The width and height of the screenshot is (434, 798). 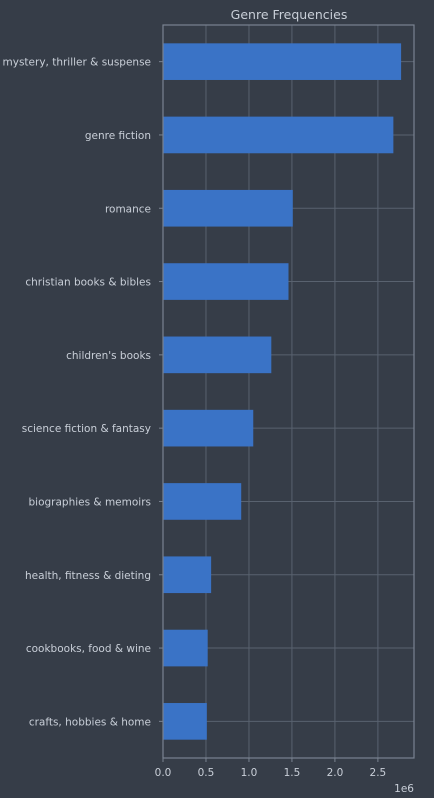 What do you see at coordinates (88, 283) in the screenshot?
I see `y-tick-label: christian books & bibles` at bounding box center [88, 283].